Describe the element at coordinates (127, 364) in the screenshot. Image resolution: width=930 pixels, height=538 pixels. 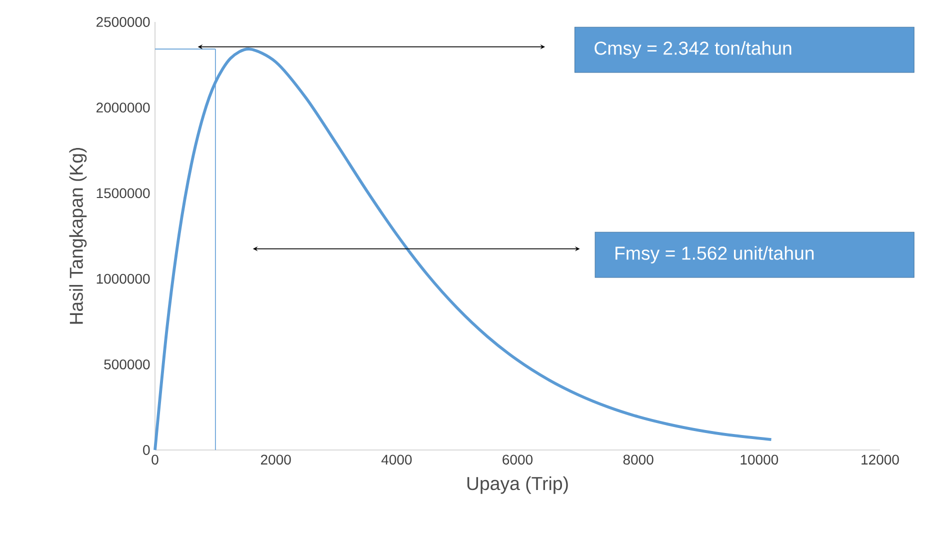
I see `y-tick-label: 500000` at that location.